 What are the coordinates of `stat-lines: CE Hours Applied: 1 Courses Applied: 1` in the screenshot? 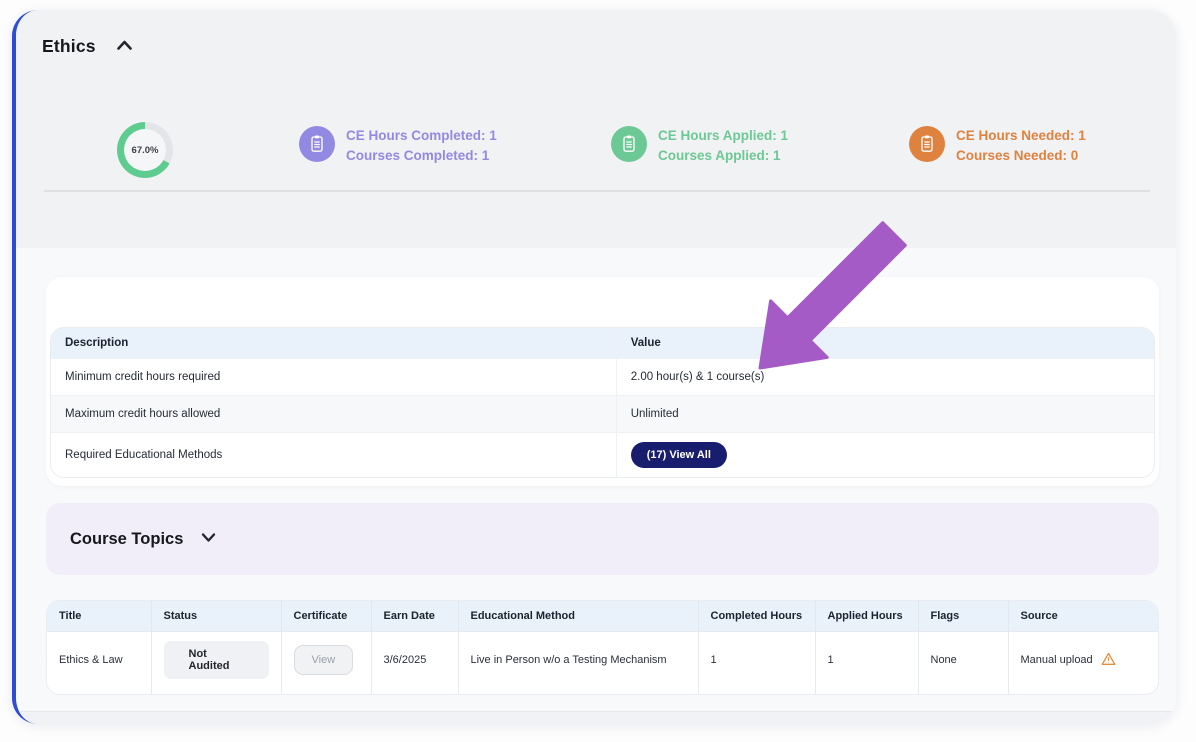 It's located at (723, 146).